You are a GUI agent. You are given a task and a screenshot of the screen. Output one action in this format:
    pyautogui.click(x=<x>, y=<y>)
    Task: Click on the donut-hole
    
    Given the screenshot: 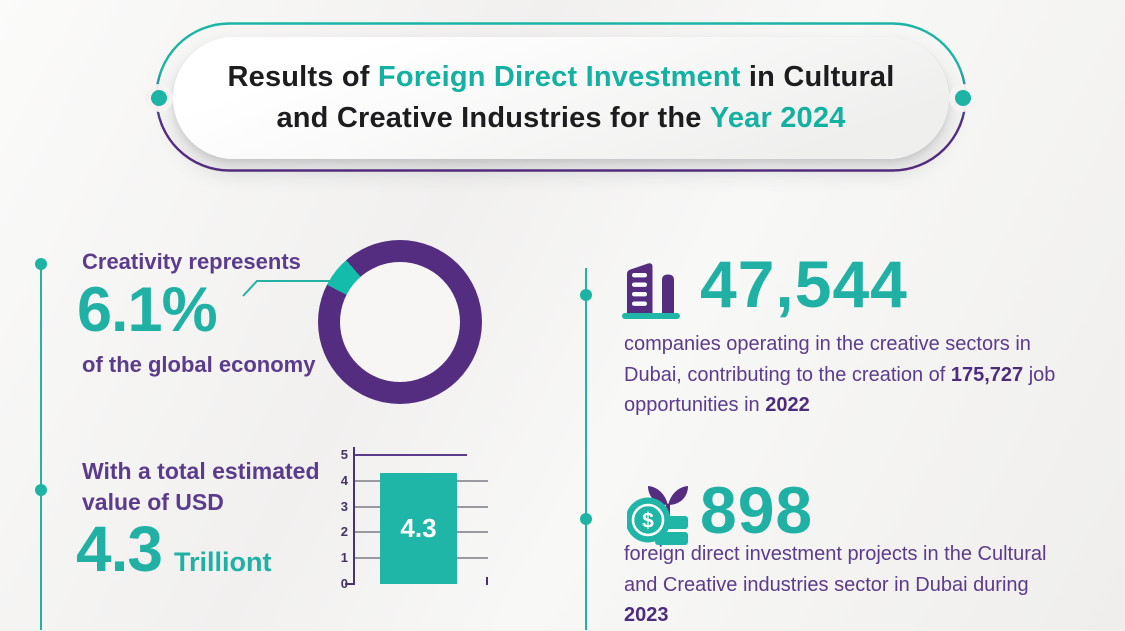 What is the action you would take?
    pyautogui.click(x=400, y=322)
    